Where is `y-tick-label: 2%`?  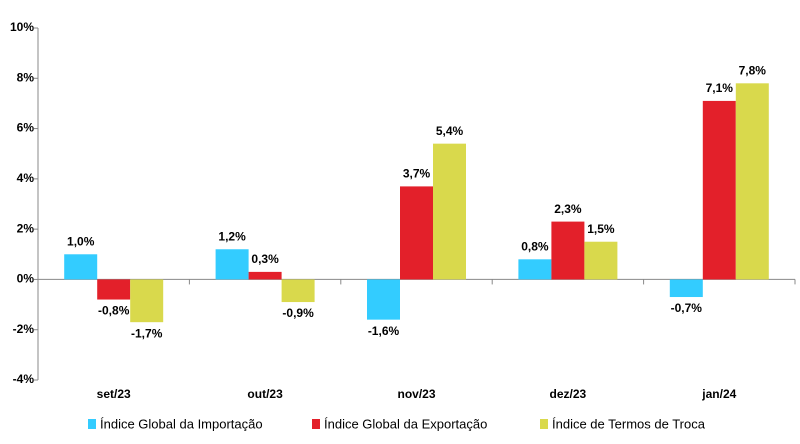
y-tick-label: 2% is located at coordinates (26, 228).